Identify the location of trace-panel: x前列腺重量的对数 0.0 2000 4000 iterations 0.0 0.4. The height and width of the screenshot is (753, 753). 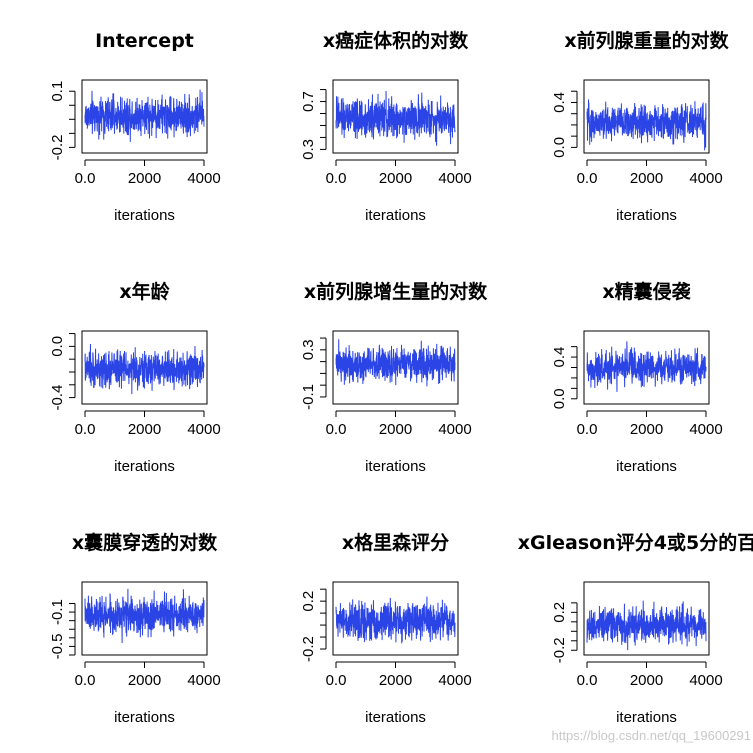
(640, 126).